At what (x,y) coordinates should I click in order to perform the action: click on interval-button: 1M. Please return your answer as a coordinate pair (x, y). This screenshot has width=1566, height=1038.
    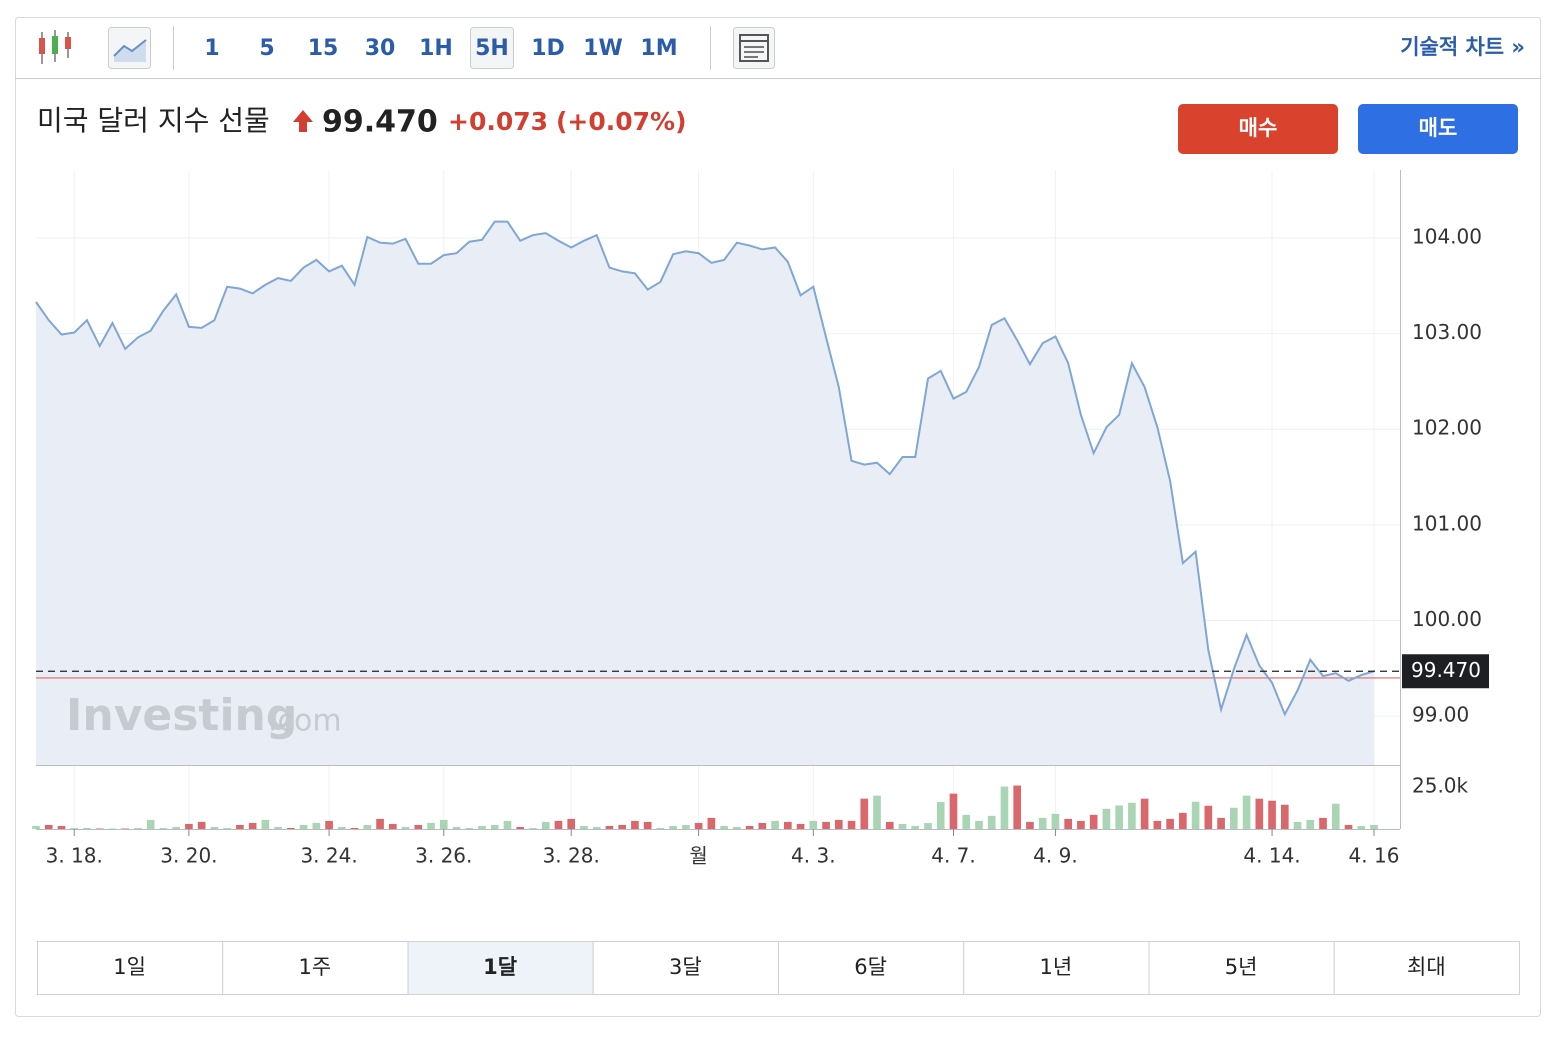
    Looking at the image, I should click on (658, 48).